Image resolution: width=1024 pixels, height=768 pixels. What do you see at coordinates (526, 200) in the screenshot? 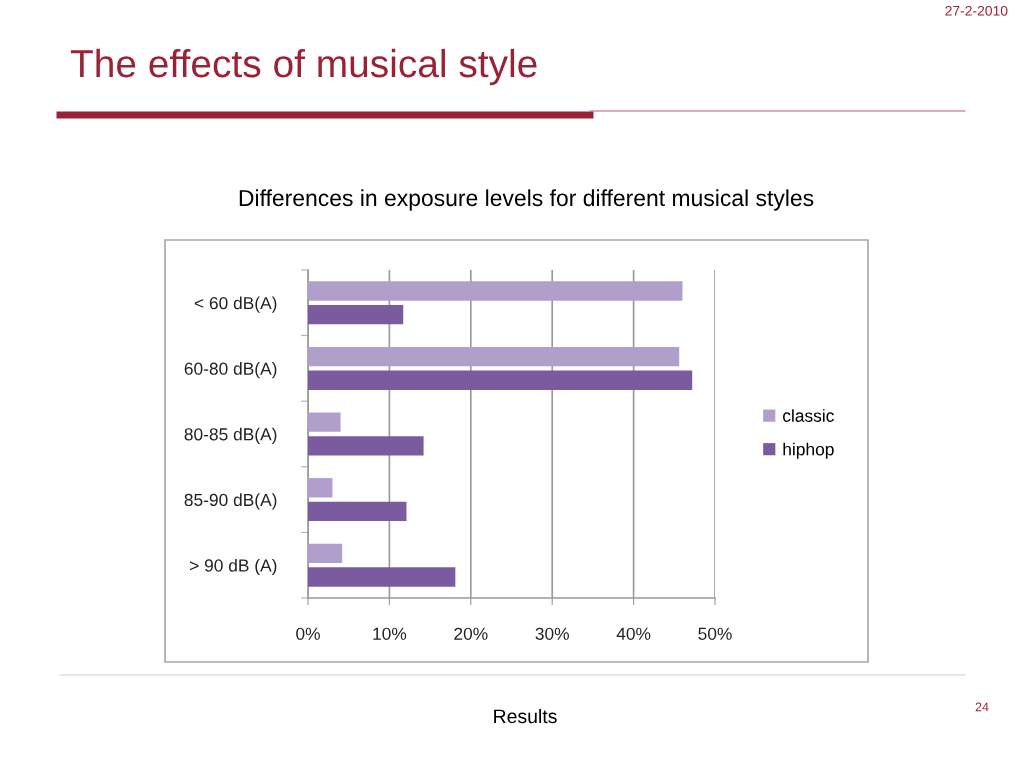
I see `chart-subtitle: Differences in exposure levels for different musical styles` at bounding box center [526, 200].